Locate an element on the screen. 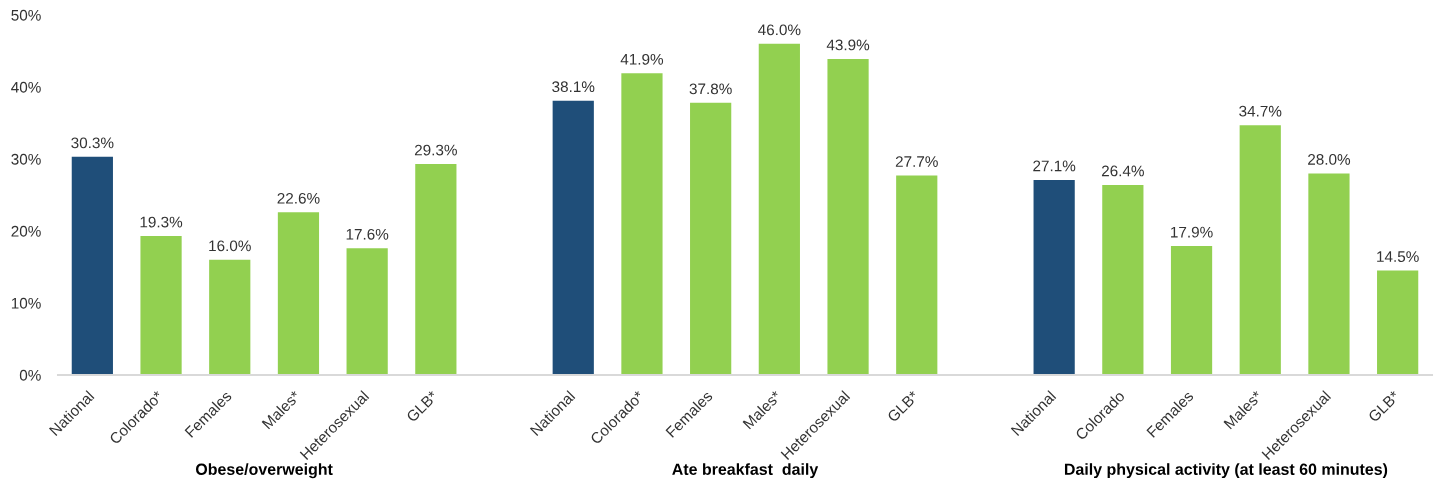 This screenshot has height=500, width=1446. data-label: 16.0% is located at coordinates (230, 246).